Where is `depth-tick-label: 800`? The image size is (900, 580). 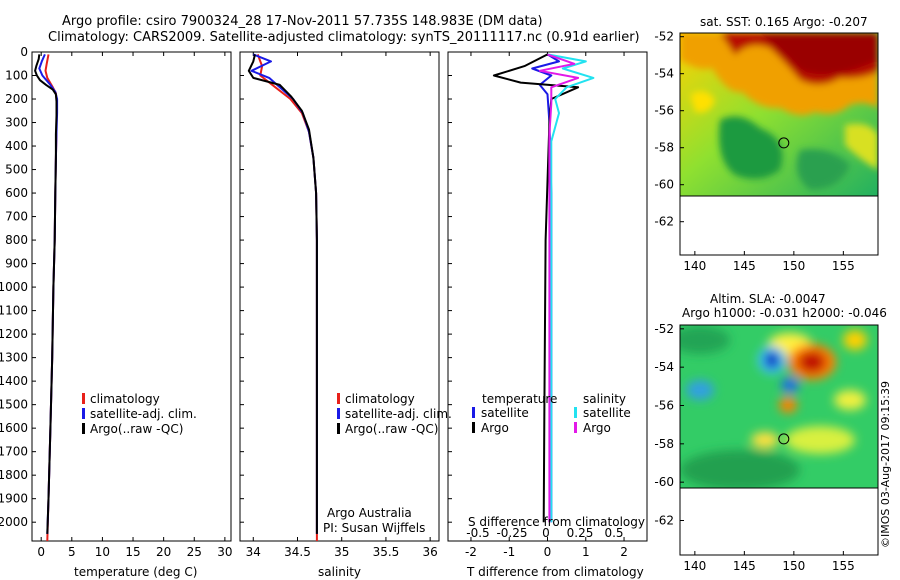 depth-tick-label: 800 is located at coordinates (16, 240).